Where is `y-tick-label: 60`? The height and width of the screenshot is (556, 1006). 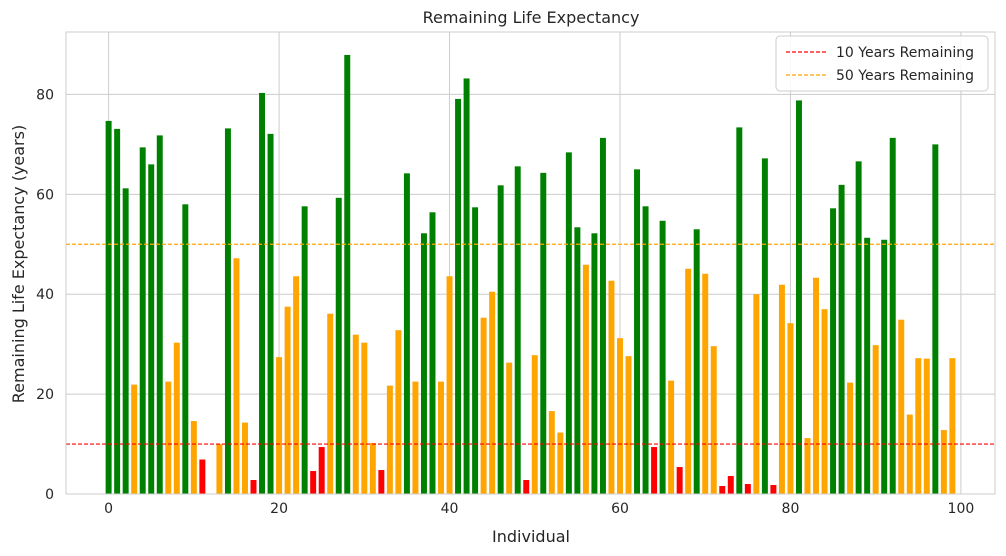 y-tick-label: 60 is located at coordinates (45, 195).